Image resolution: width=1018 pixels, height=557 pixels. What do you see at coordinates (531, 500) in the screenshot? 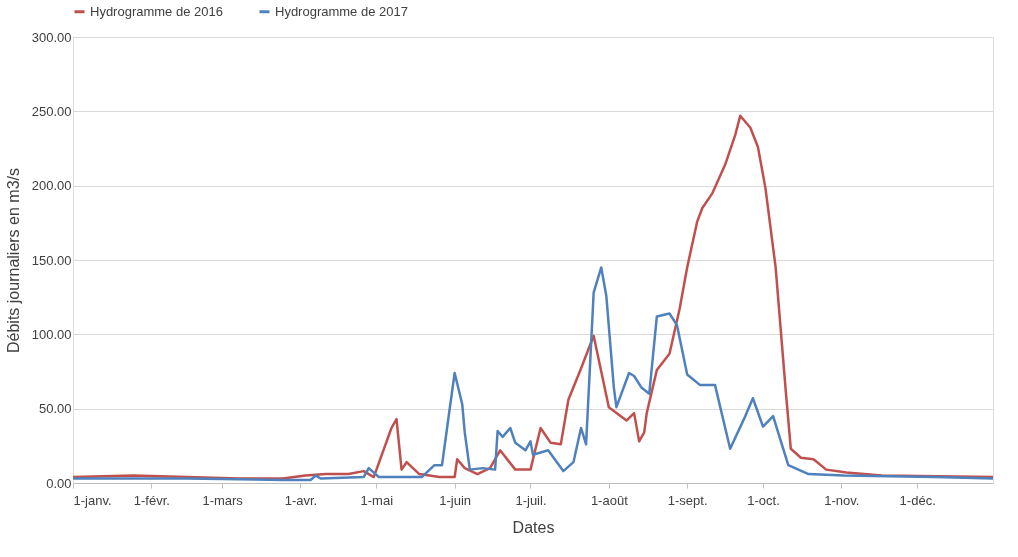
I see `x-tick-label: 1-juil.` at bounding box center [531, 500].